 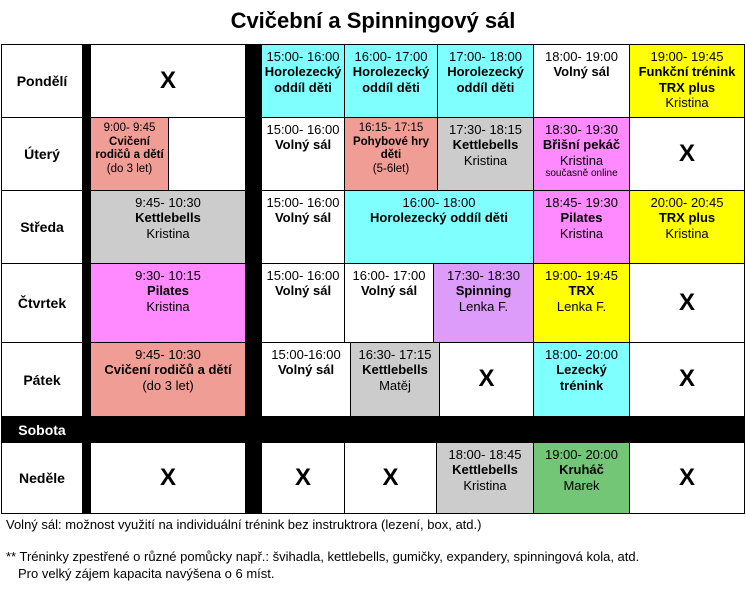 I want to click on sun-slot-5: X, so click(x=687, y=478).